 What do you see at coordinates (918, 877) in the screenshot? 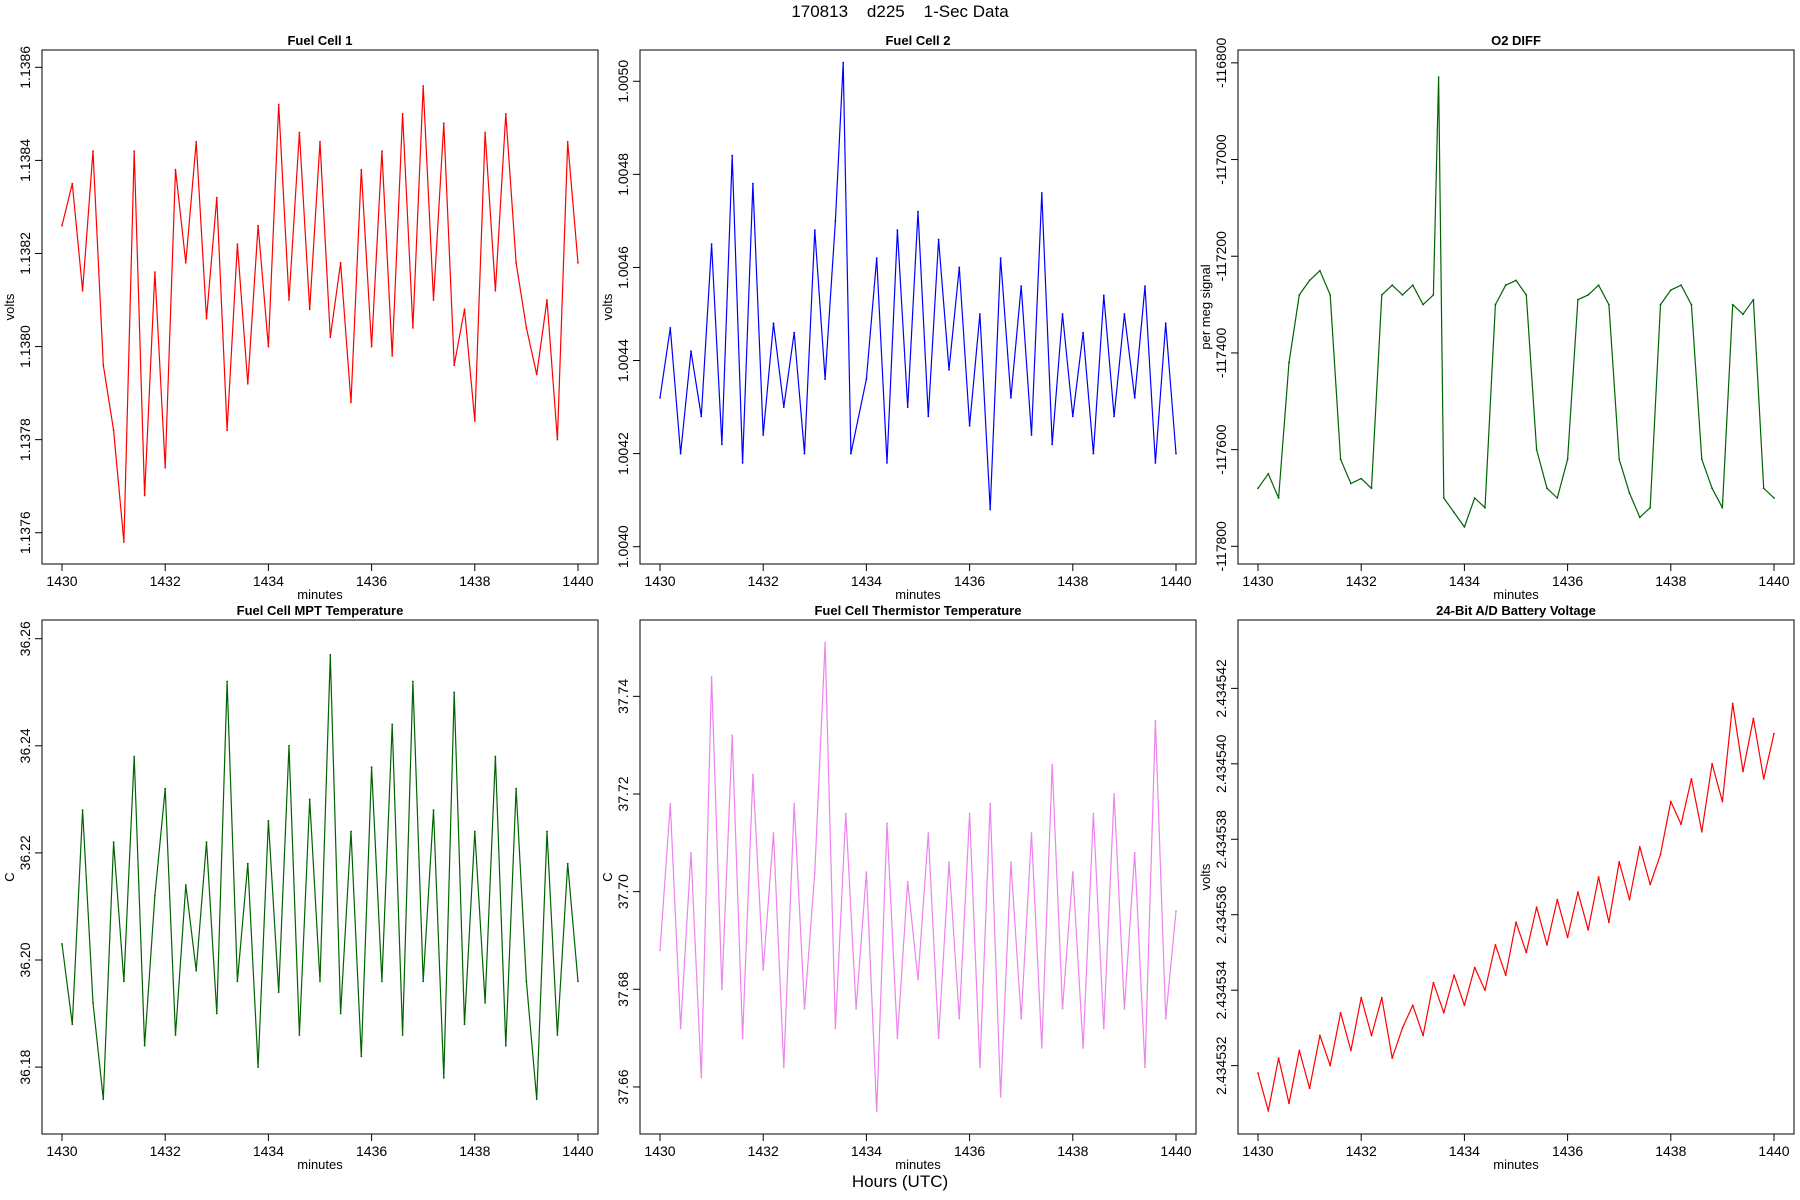
I see `plot-frame` at bounding box center [918, 877].